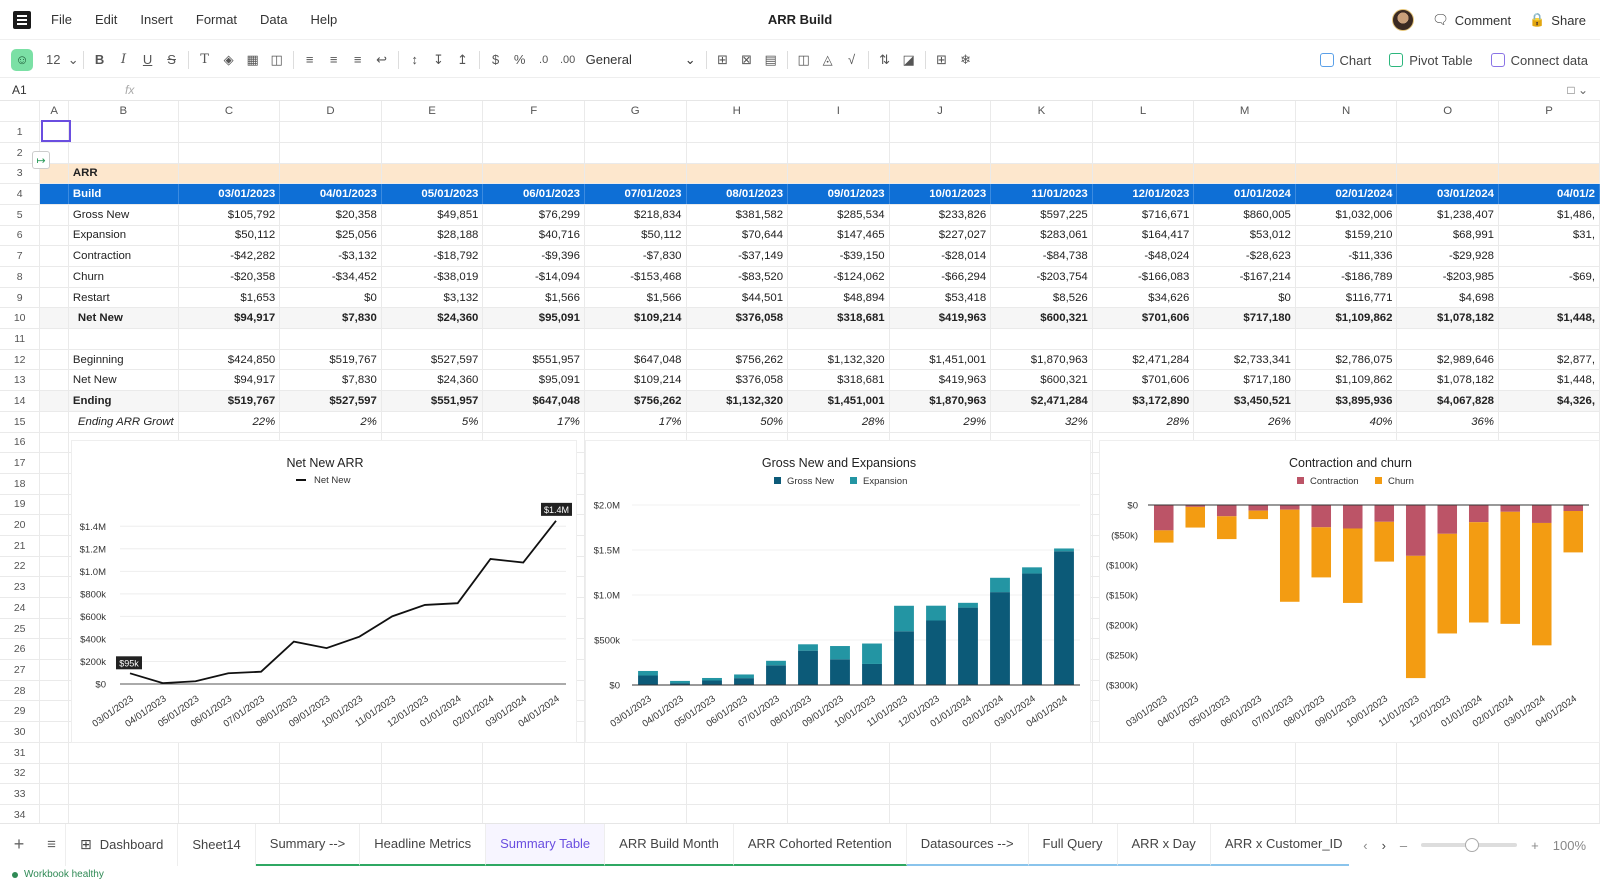 This screenshot has width=1600, height=884. What do you see at coordinates (1549, 318) in the screenshot?
I see `cell: $1,448,` at bounding box center [1549, 318].